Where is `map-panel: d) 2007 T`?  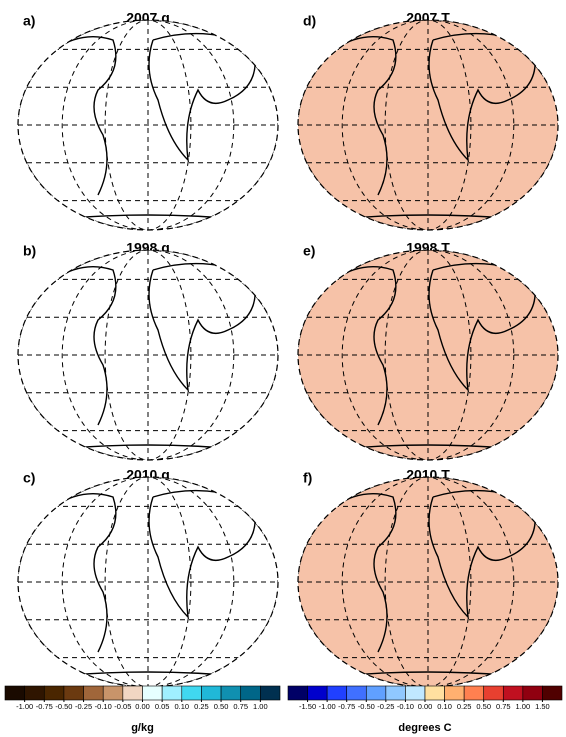 map-panel: d) 2007 T is located at coordinates (428, 120).